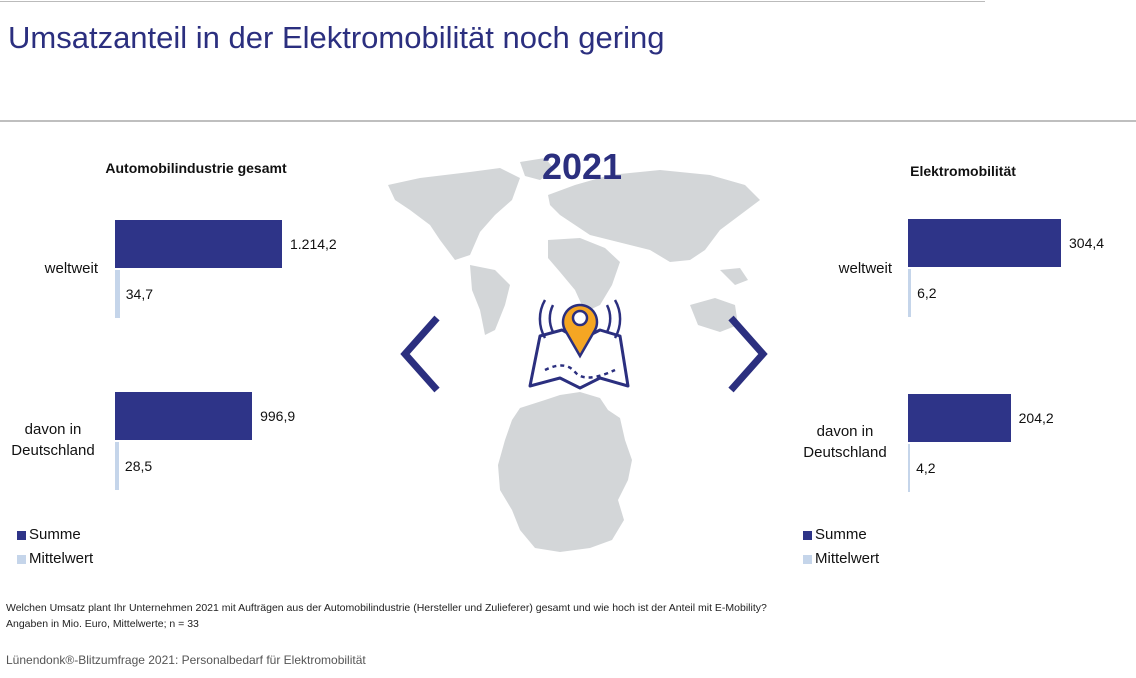 The image size is (1136, 678). I want to click on value-label: 6,2, so click(927, 293).